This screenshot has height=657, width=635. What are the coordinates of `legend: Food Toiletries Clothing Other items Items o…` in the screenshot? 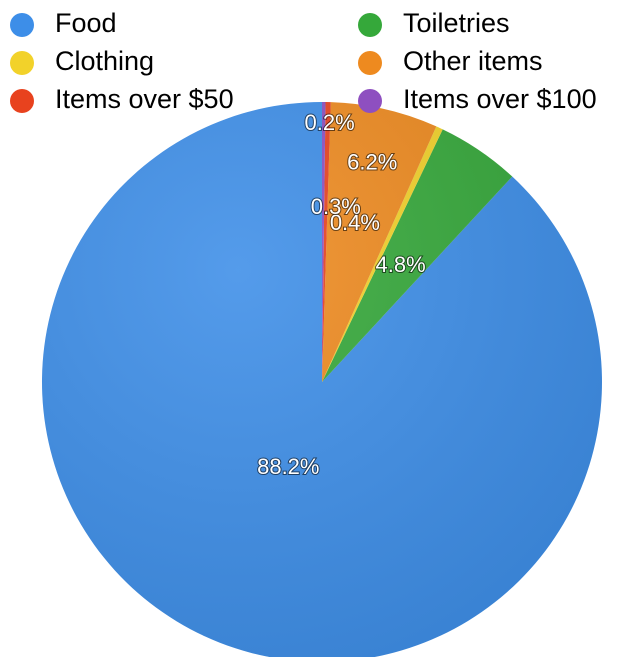 It's located at (303, 61).